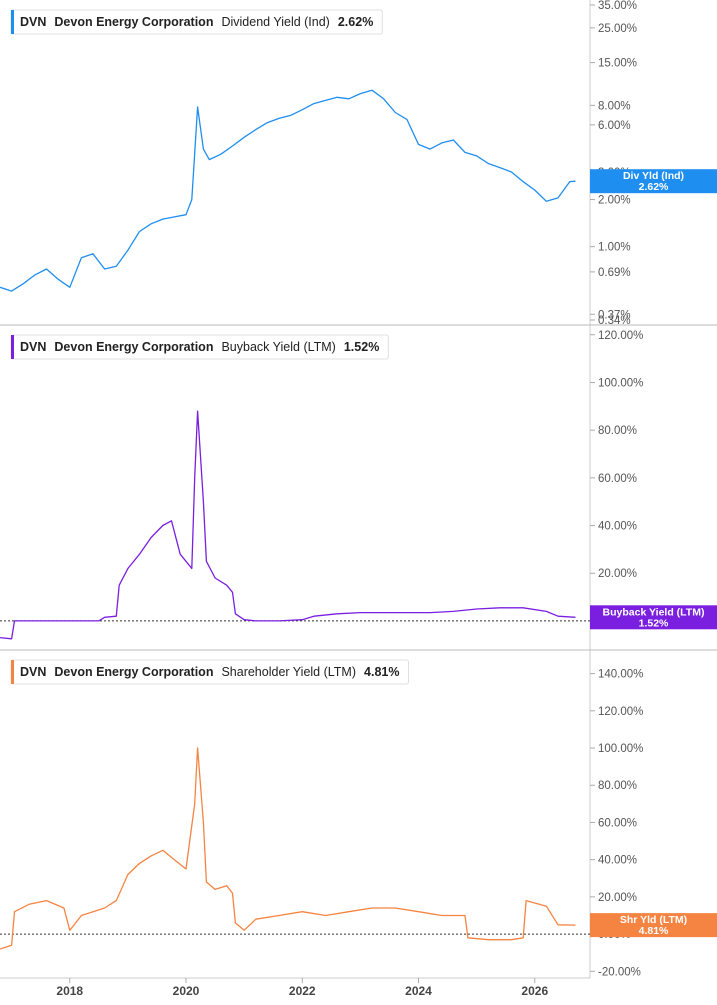 This screenshot has height=1005, width=717. I want to click on badge-label: Shr Yld (LTM), so click(653, 920).